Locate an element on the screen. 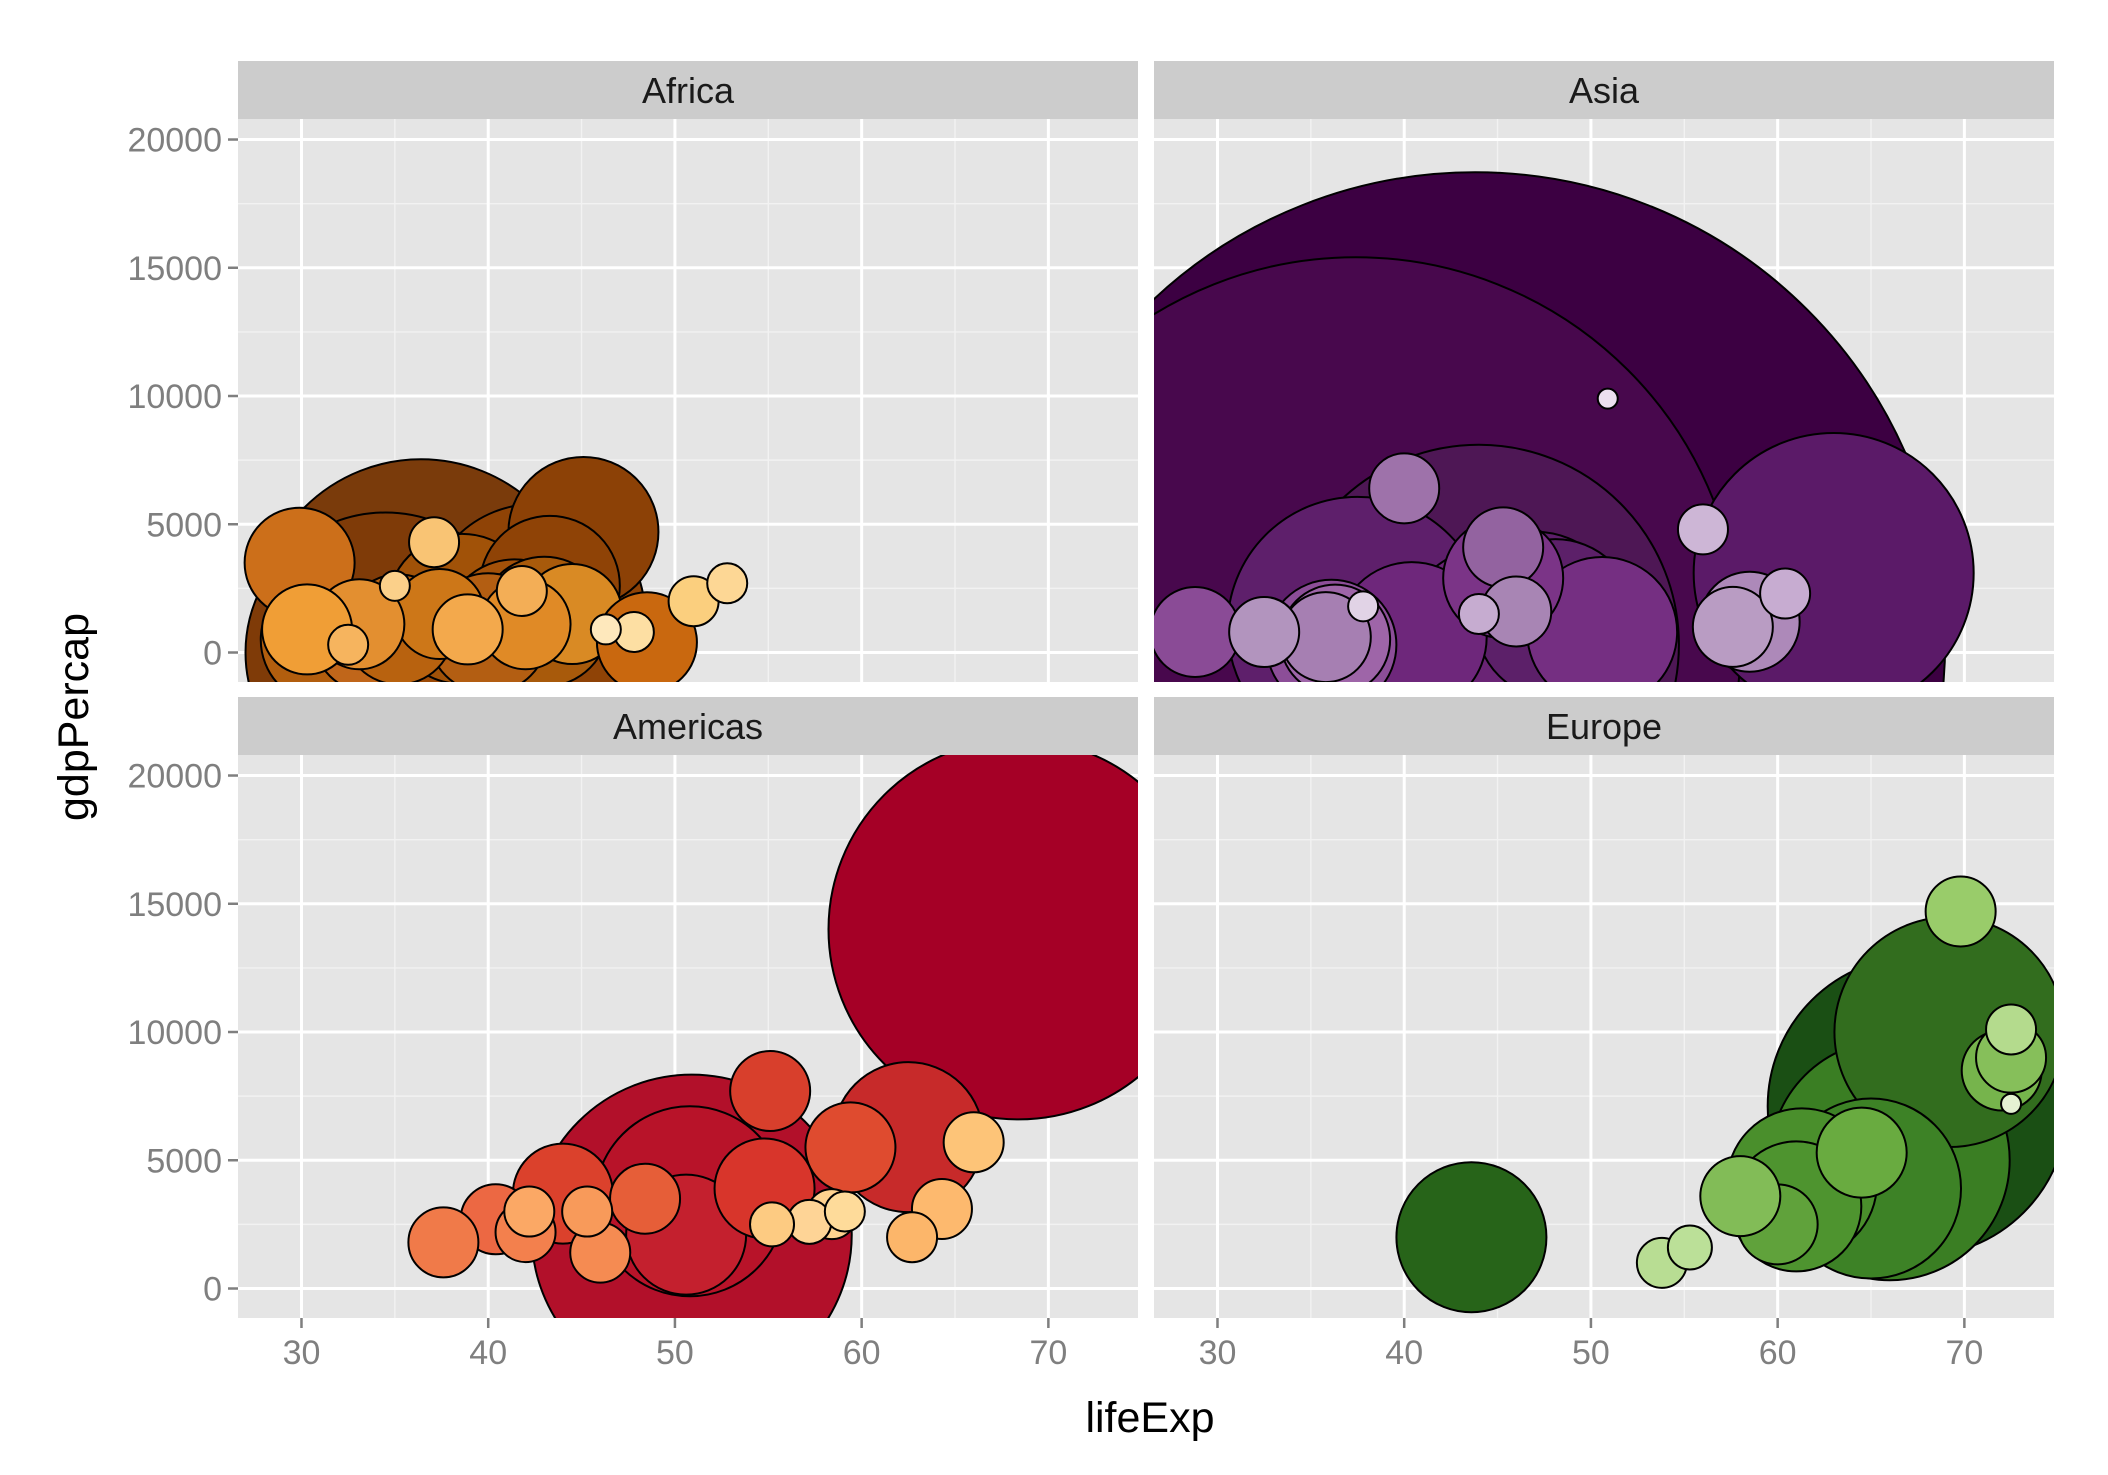  bubble-group-europe is located at coordinates (1724, 1094).